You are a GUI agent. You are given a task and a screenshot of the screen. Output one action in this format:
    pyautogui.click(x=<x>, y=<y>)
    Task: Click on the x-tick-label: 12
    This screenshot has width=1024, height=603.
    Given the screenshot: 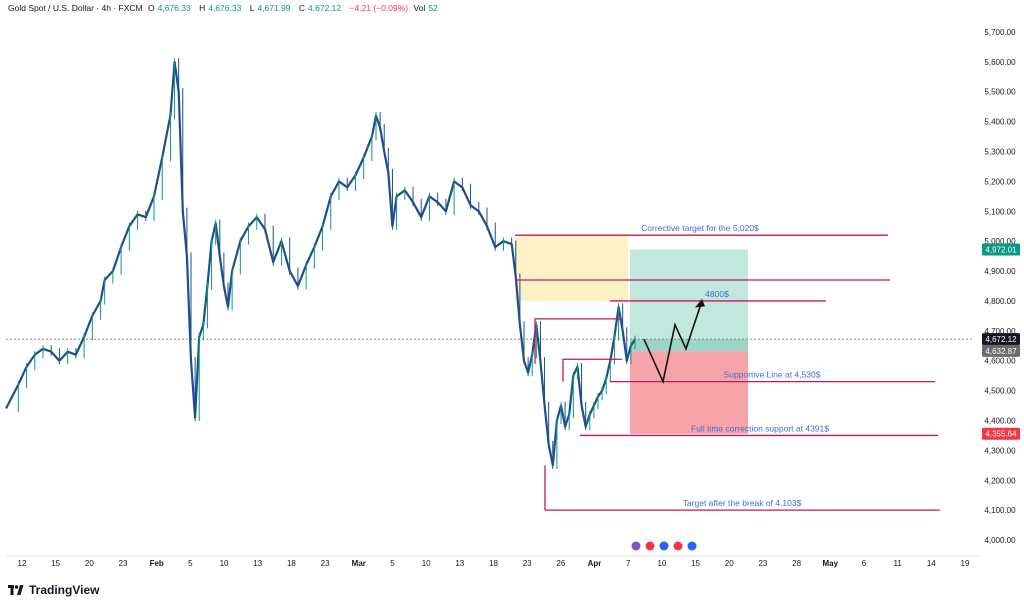 What is the action you would take?
    pyautogui.click(x=22, y=563)
    